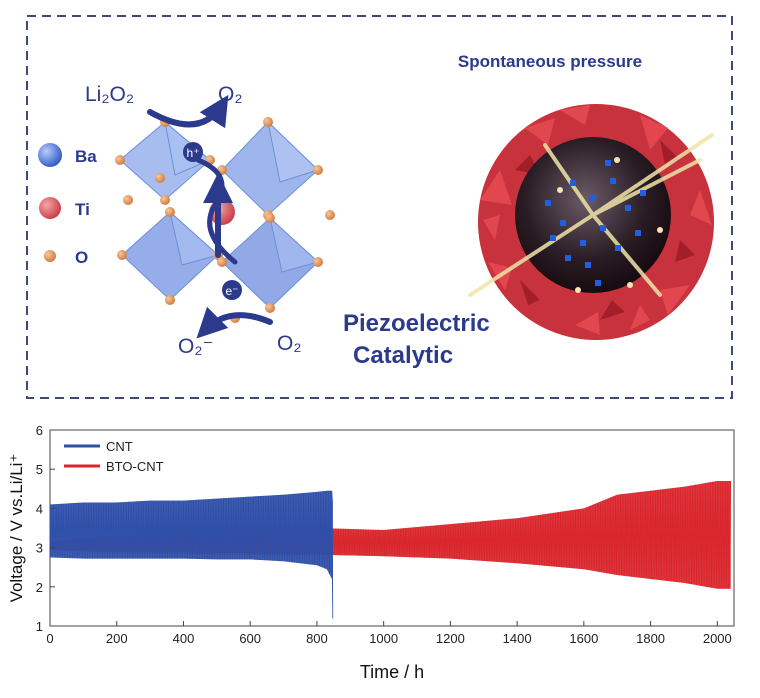 The width and height of the screenshot is (760, 698). I want to click on reactant-label: Li₂O₂, so click(109, 94).